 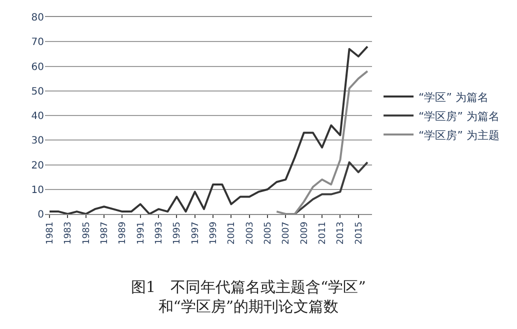 I want to click on x-tick-label: 1985, so click(x=87, y=233).